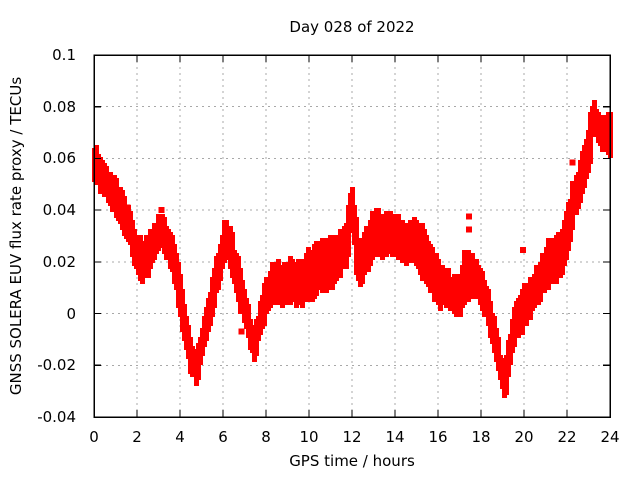 This screenshot has height=480, width=640. I want to click on x-tick-label: 6, so click(223, 437).